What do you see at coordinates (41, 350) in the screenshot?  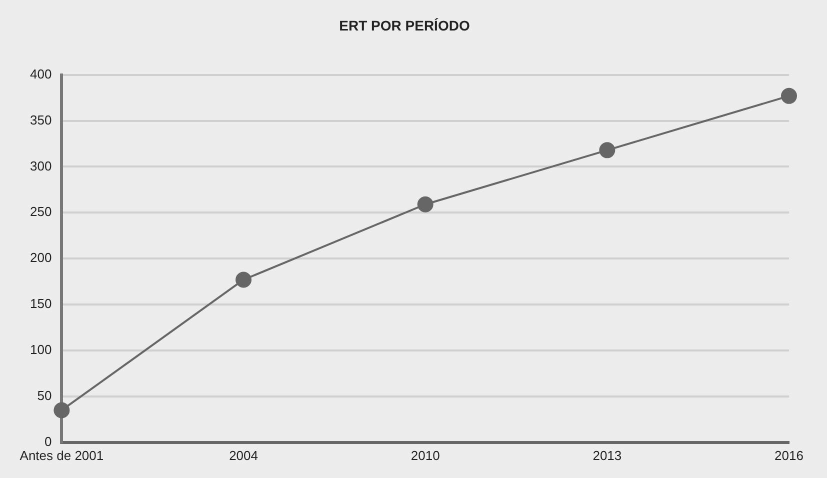 I see `y-tick-label: 100` at bounding box center [41, 350].